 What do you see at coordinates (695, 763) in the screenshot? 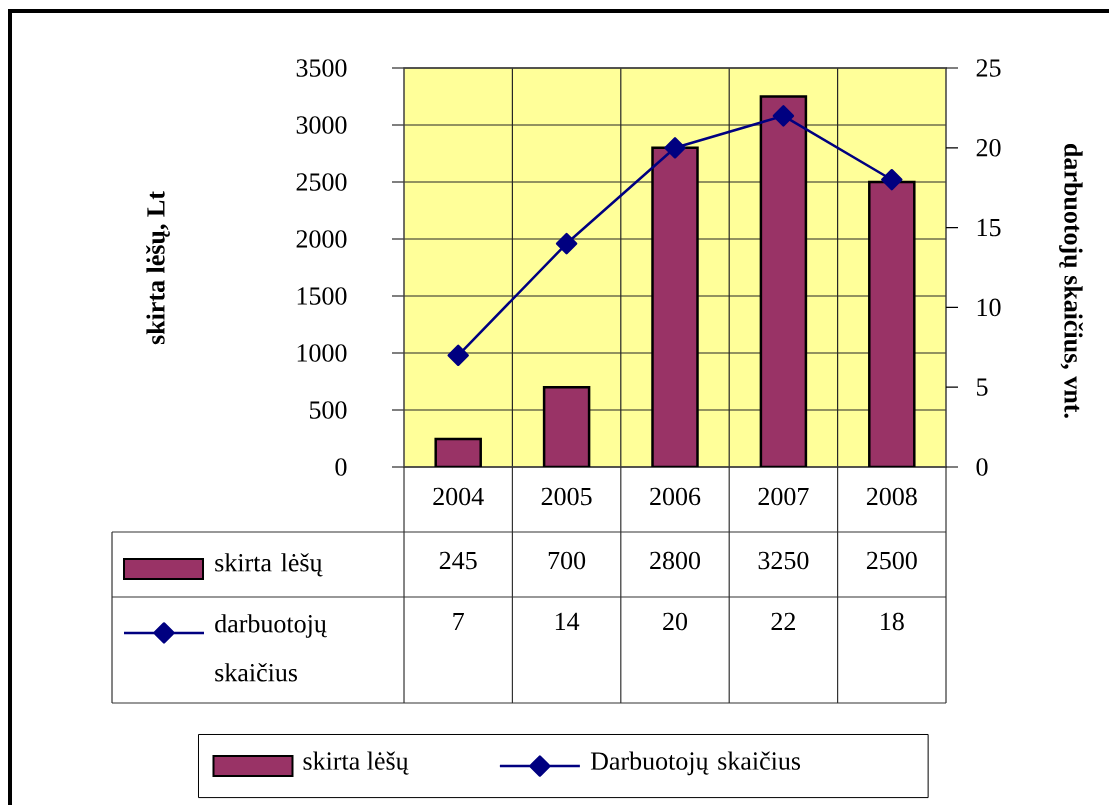
I see `legend-label: Darbuotojų skaičius` at bounding box center [695, 763].